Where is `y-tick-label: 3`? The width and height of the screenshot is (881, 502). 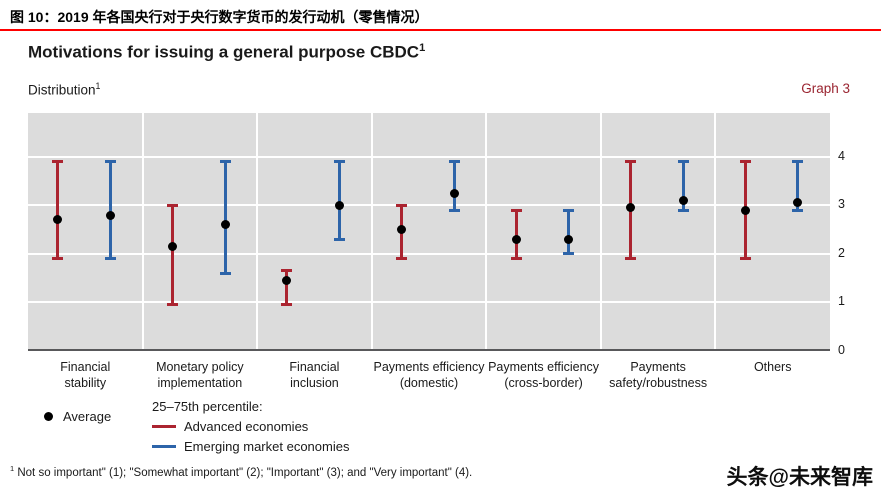 y-tick-label: 3 is located at coordinates (841, 204).